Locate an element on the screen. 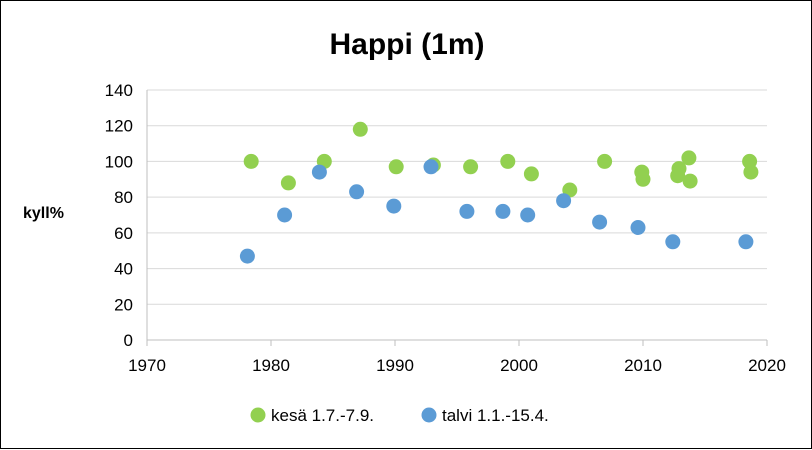 The width and height of the screenshot is (812, 450). legend: kesä 1.7.-7.9. talvi 1.1.-15.4. is located at coordinates (399, 415).